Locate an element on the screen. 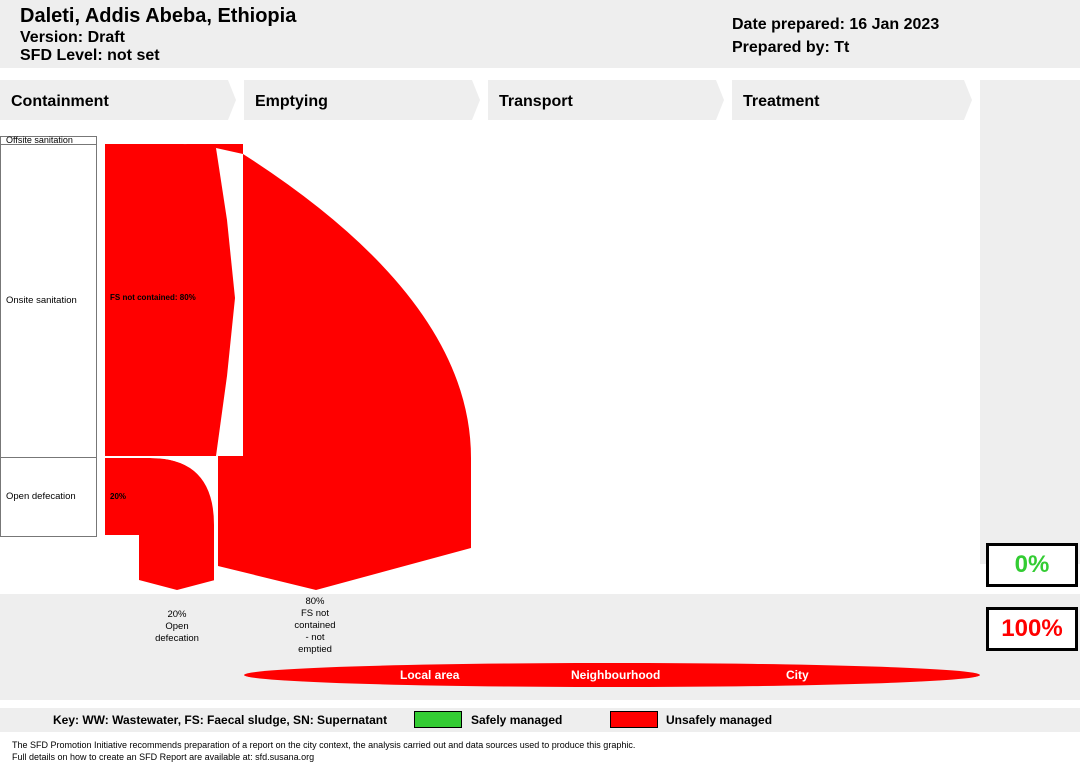  outcome-line: - not is located at coordinates (315, 637).